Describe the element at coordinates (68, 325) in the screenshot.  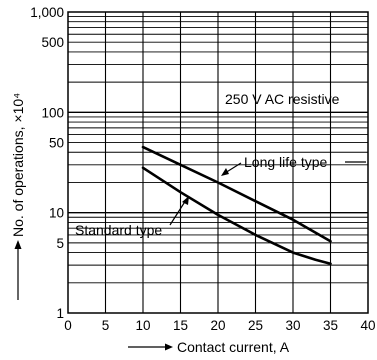
I see `x-tick-label: 0` at that location.